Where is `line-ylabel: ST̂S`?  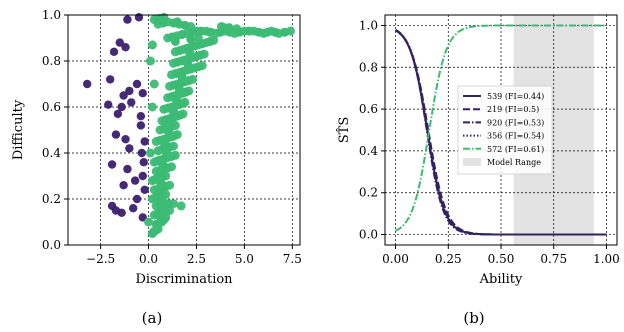 line-ylabel: ST̂S is located at coordinates (344, 130).